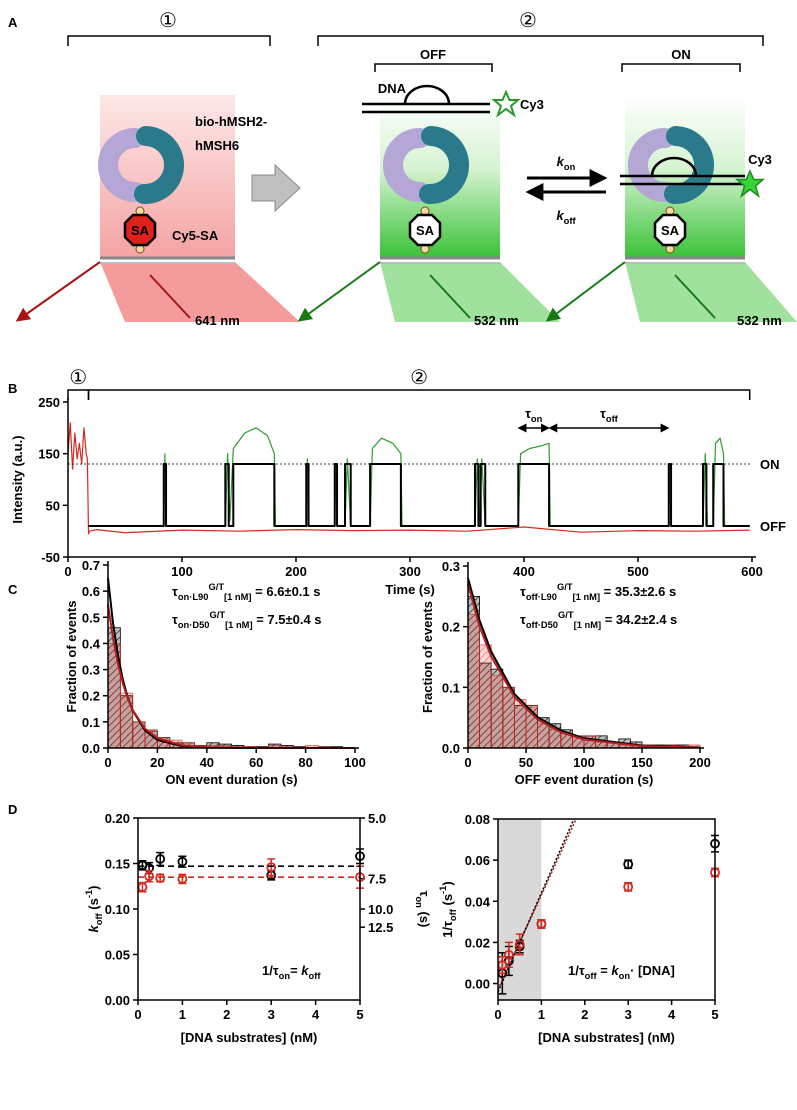 The height and width of the screenshot is (1110, 797). I want to click on y2-tick-label: 7.5, so click(377, 879).